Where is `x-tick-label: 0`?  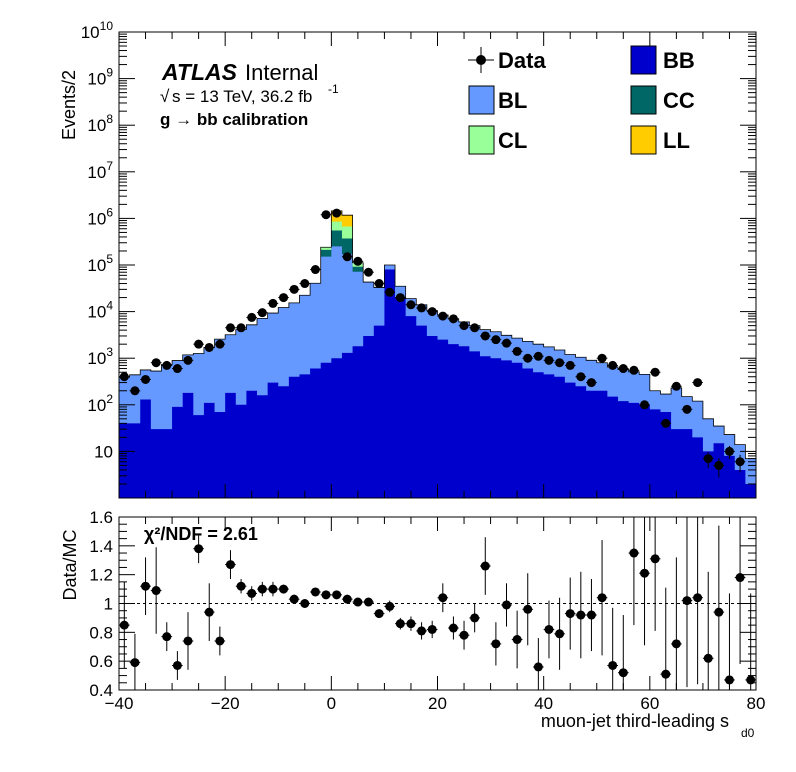
x-tick-label: 0 is located at coordinates (331, 703).